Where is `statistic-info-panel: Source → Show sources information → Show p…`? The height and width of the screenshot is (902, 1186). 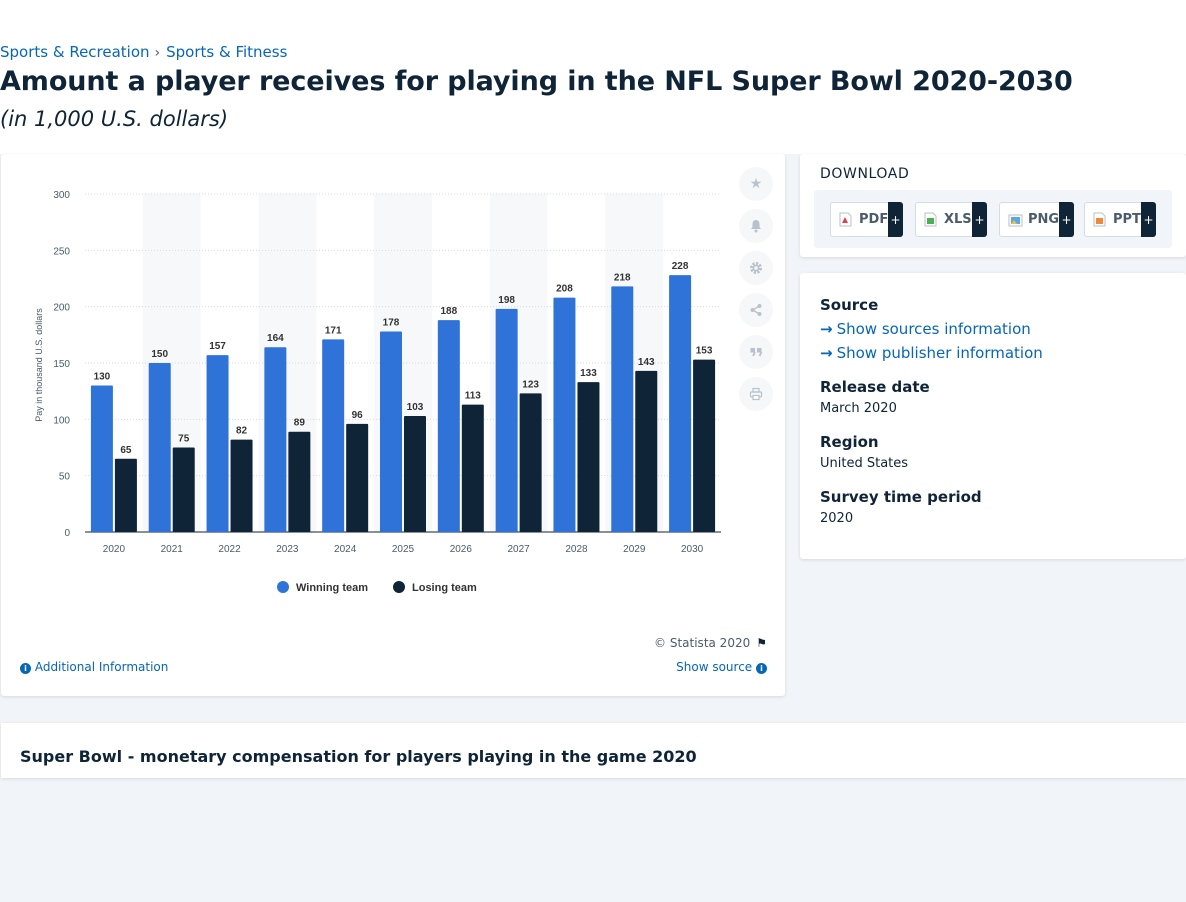
statistic-info-panel: Source → Show sources information → Show p… is located at coordinates (993, 416).